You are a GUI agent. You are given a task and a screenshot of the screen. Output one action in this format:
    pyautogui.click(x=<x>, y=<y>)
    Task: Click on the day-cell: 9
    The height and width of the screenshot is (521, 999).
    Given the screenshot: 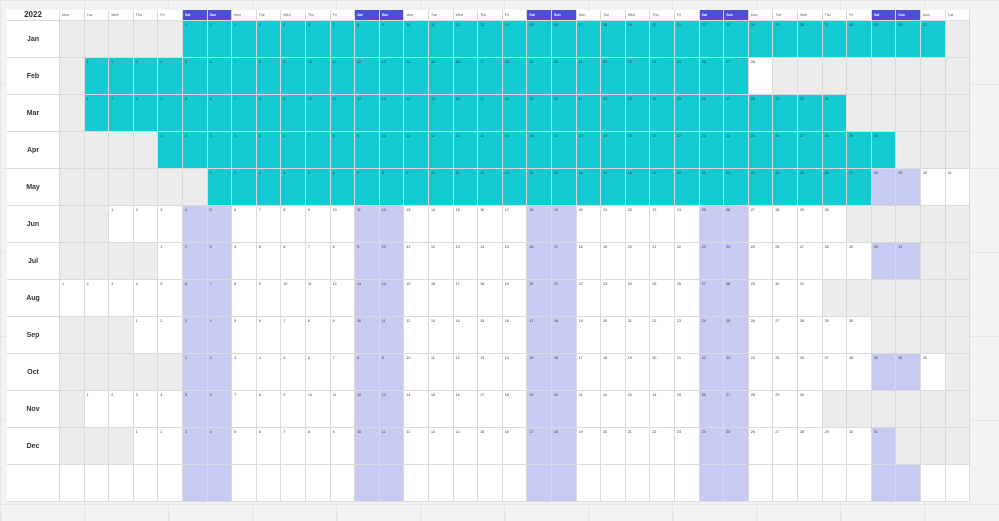 What is the action you would take?
    pyautogui.click(x=367, y=261)
    